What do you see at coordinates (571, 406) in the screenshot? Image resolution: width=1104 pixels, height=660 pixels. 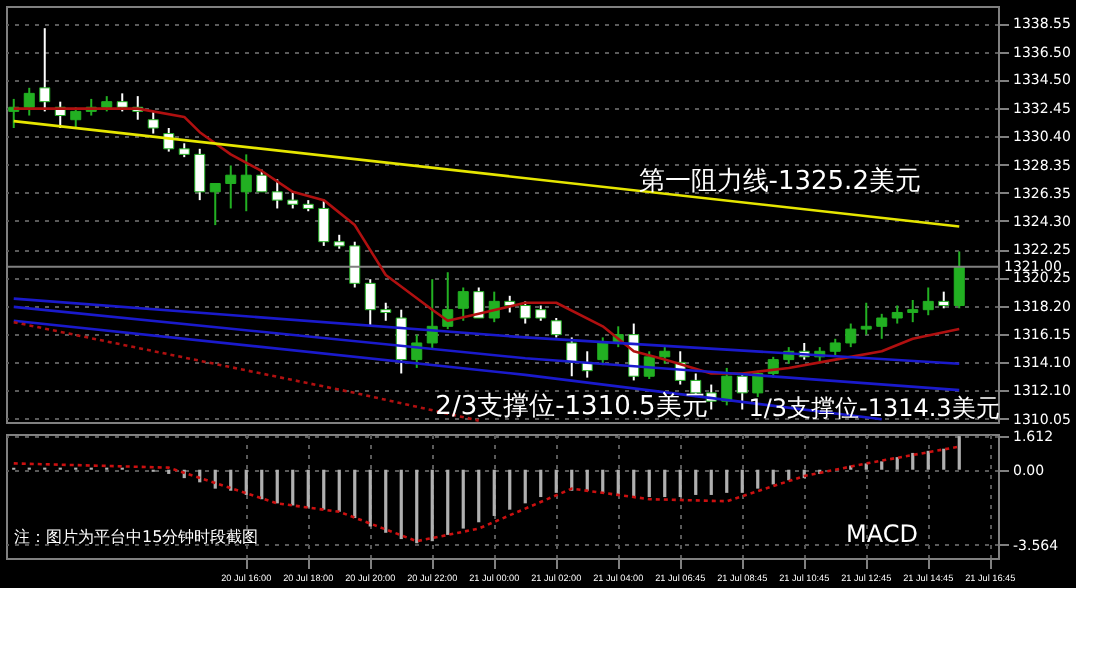 I see `annotation: 2/3支撑位-1310.5美元` at bounding box center [571, 406].